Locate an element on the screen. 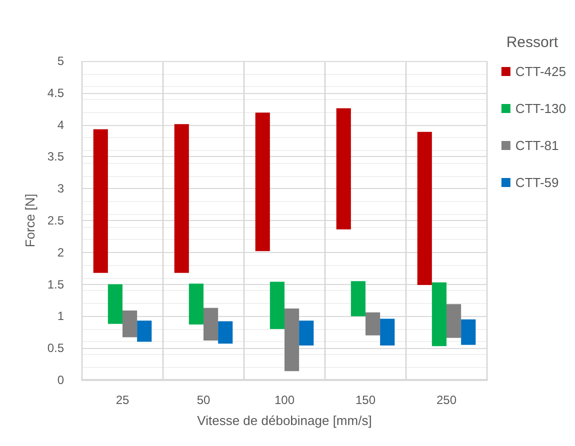 Image resolution: width=575 pixels, height=446 pixels. legend-label: CTT-81 is located at coordinates (537, 145).